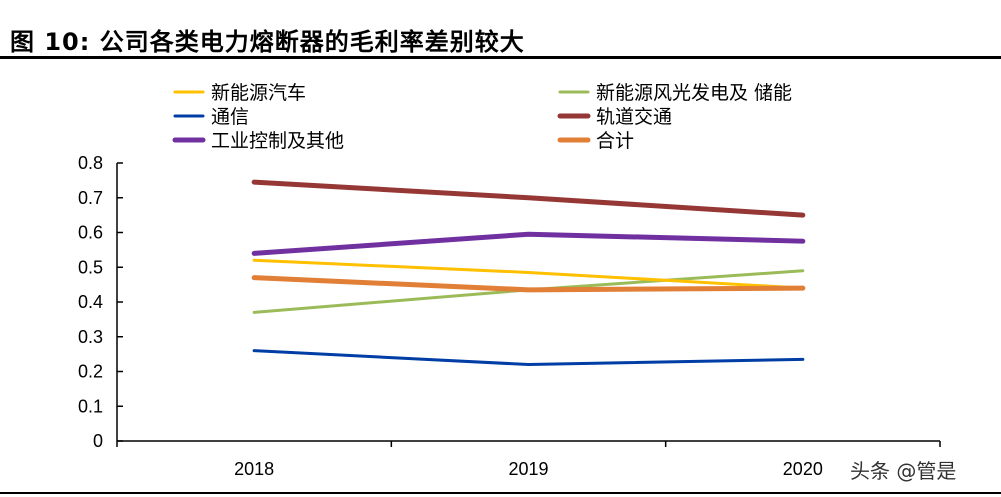 This screenshot has height=497, width=1001. What do you see at coordinates (90, 198) in the screenshot?
I see `y-tick-label: 0.7` at bounding box center [90, 198].